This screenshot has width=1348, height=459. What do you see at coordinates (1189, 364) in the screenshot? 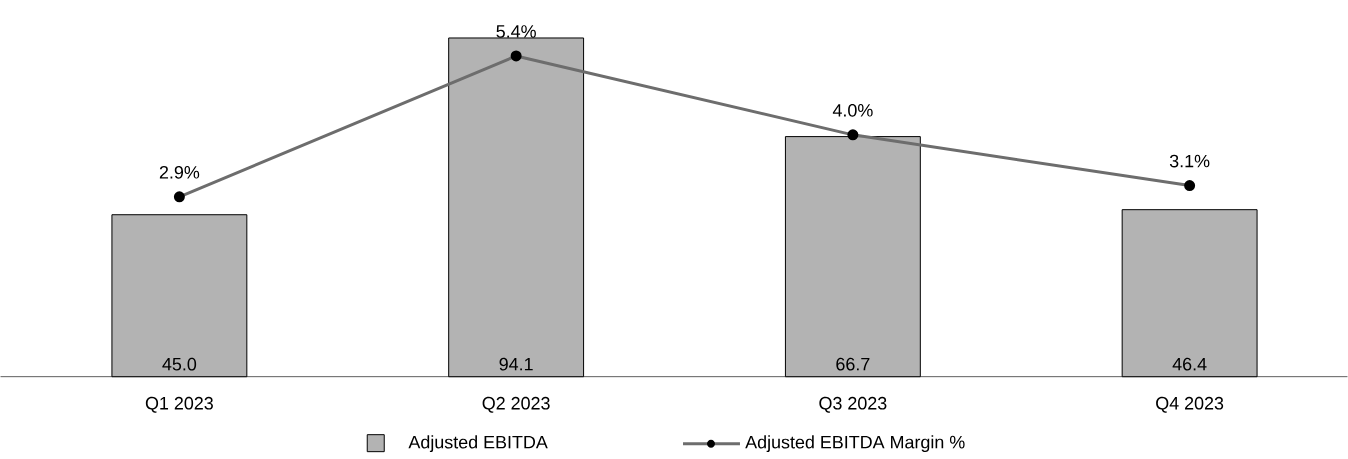
I see `data-label: 46.4` at bounding box center [1189, 364].